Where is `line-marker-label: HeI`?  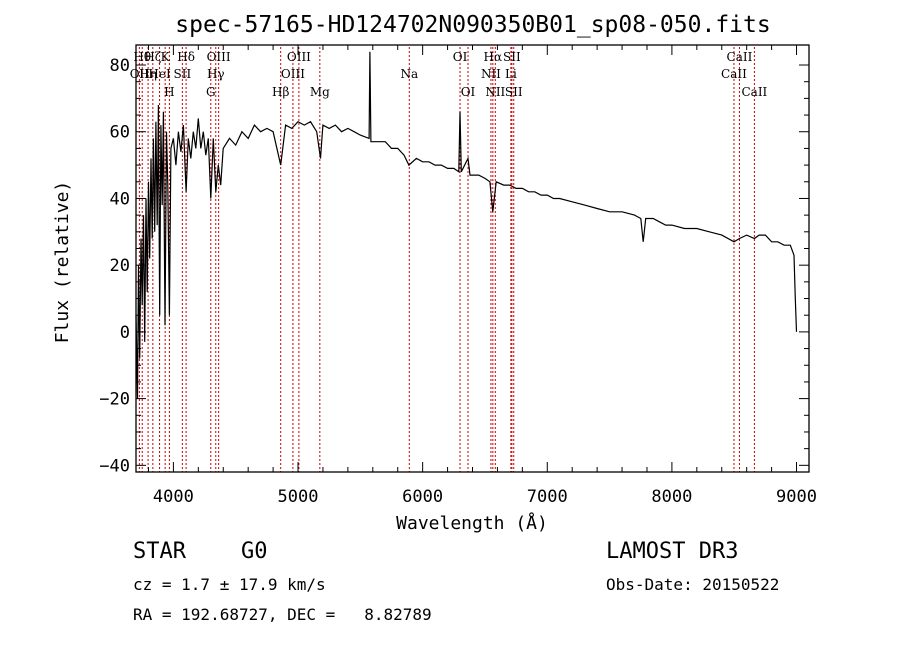
line-marker-label: HeI is located at coordinates (159, 74).